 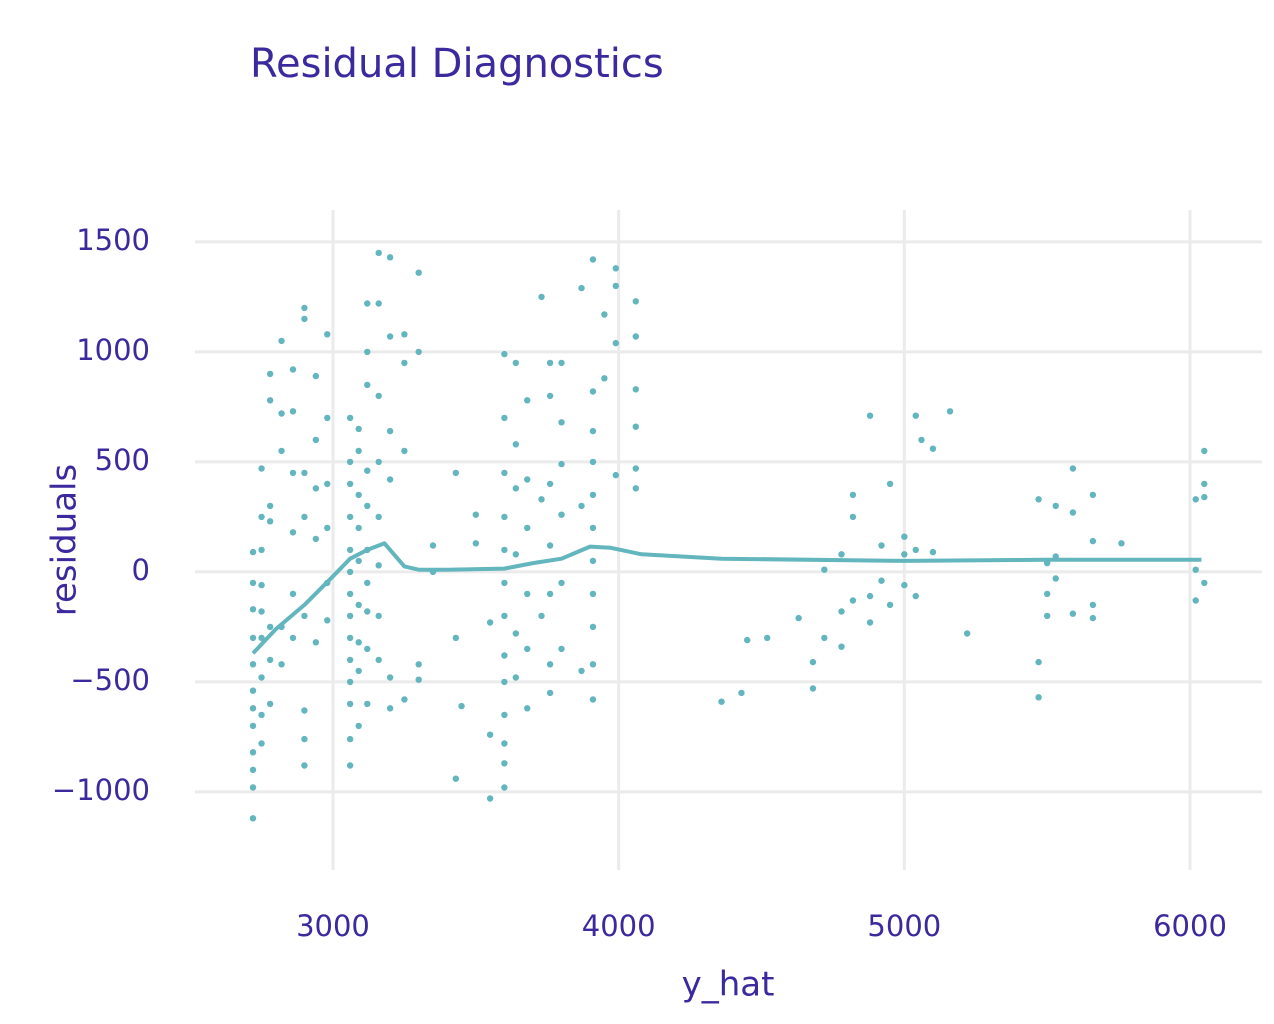 What do you see at coordinates (457, 64) in the screenshot?
I see `chart-title: Residual Diagnostics` at bounding box center [457, 64].